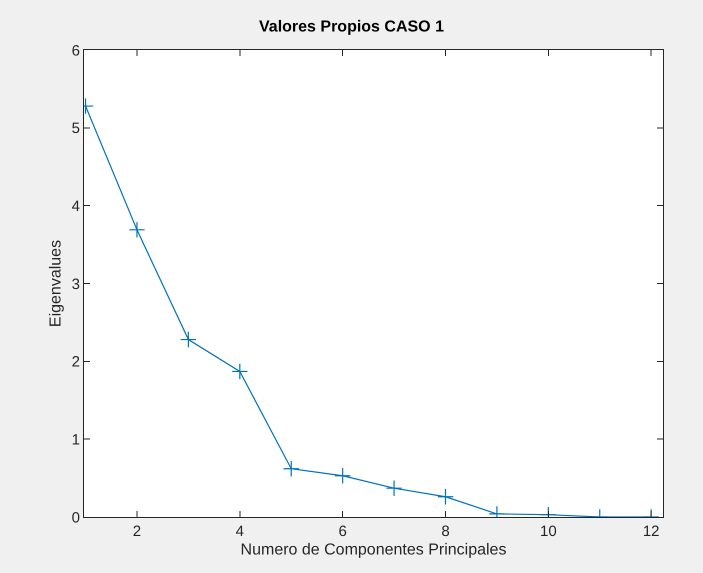 This screenshot has height=573, width=703. Describe the element at coordinates (351, 27) in the screenshot. I see `chart-title: Valores Propios CASO 1` at that location.